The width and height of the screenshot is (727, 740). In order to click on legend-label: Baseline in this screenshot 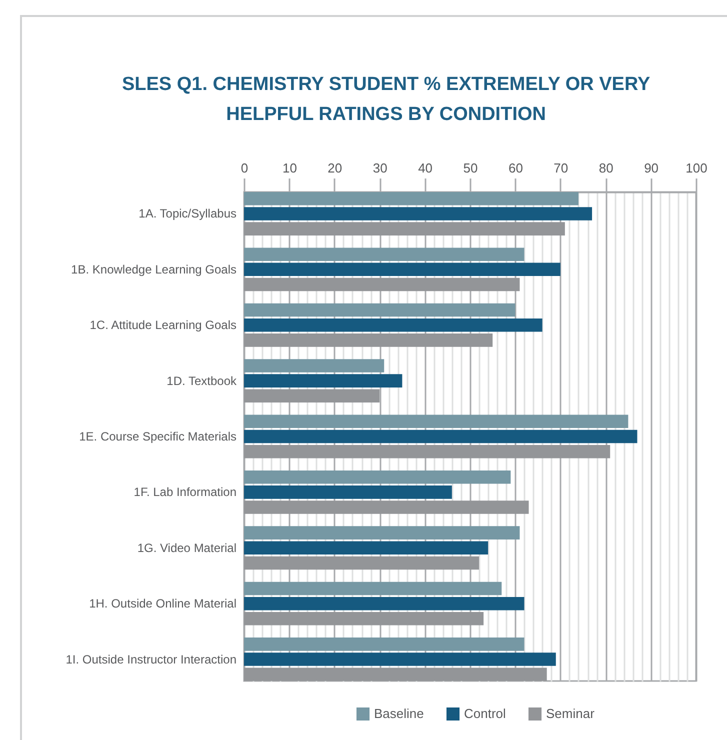, I will do `click(399, 713)`.